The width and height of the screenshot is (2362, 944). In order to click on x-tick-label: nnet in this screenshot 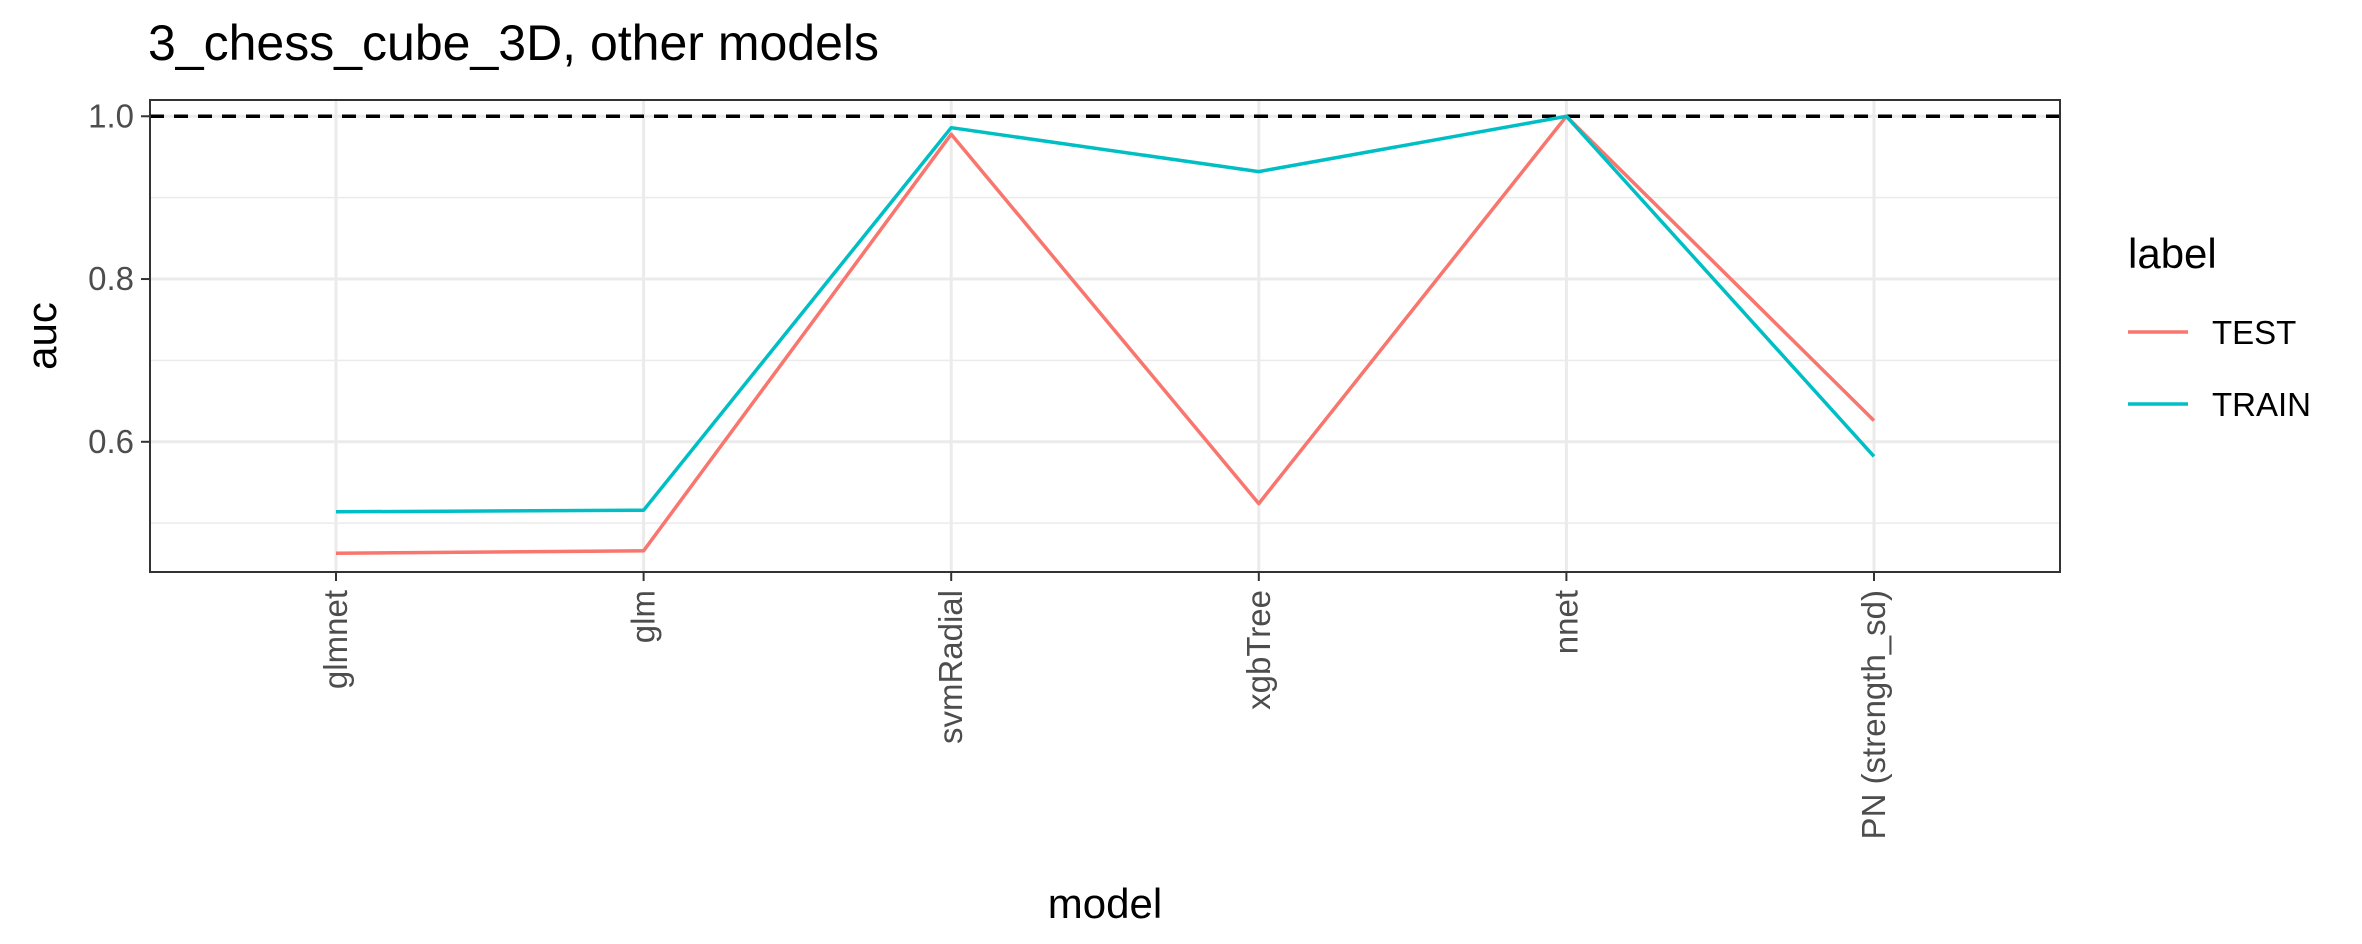, I will do `click(1565, 622)`.